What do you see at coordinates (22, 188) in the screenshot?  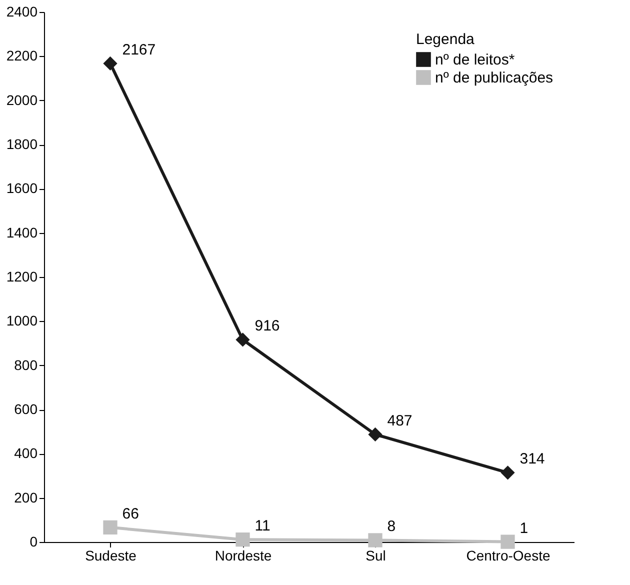 I see `y-tick-label: 1600` at bounding box center [22, 188].